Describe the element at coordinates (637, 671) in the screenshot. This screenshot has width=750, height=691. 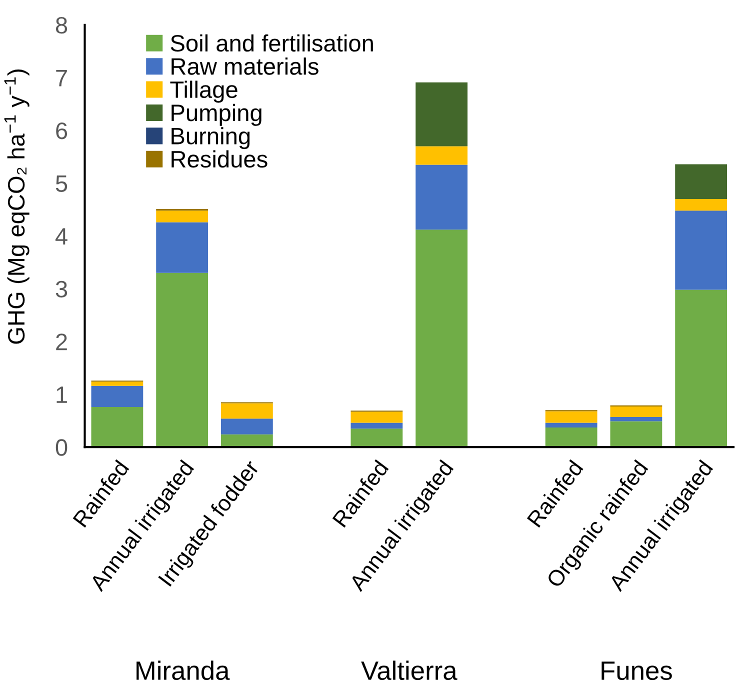
I see `text: Funes` at that location.